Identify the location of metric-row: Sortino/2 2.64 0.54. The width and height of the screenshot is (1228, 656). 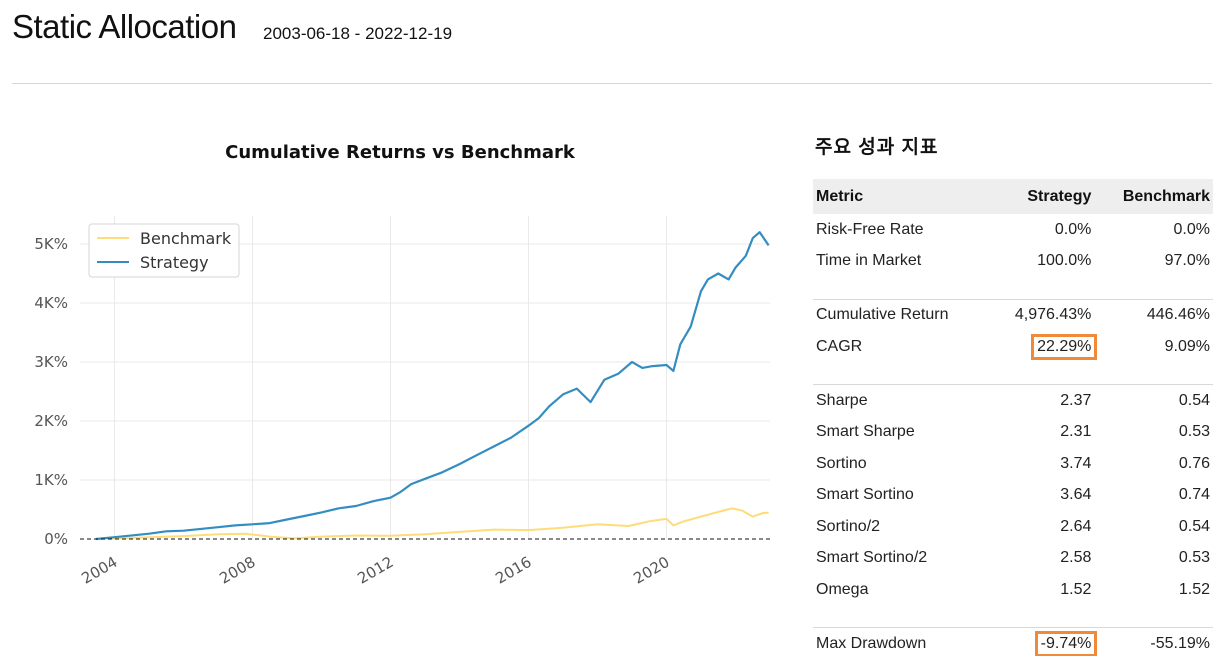
(1013, 527).